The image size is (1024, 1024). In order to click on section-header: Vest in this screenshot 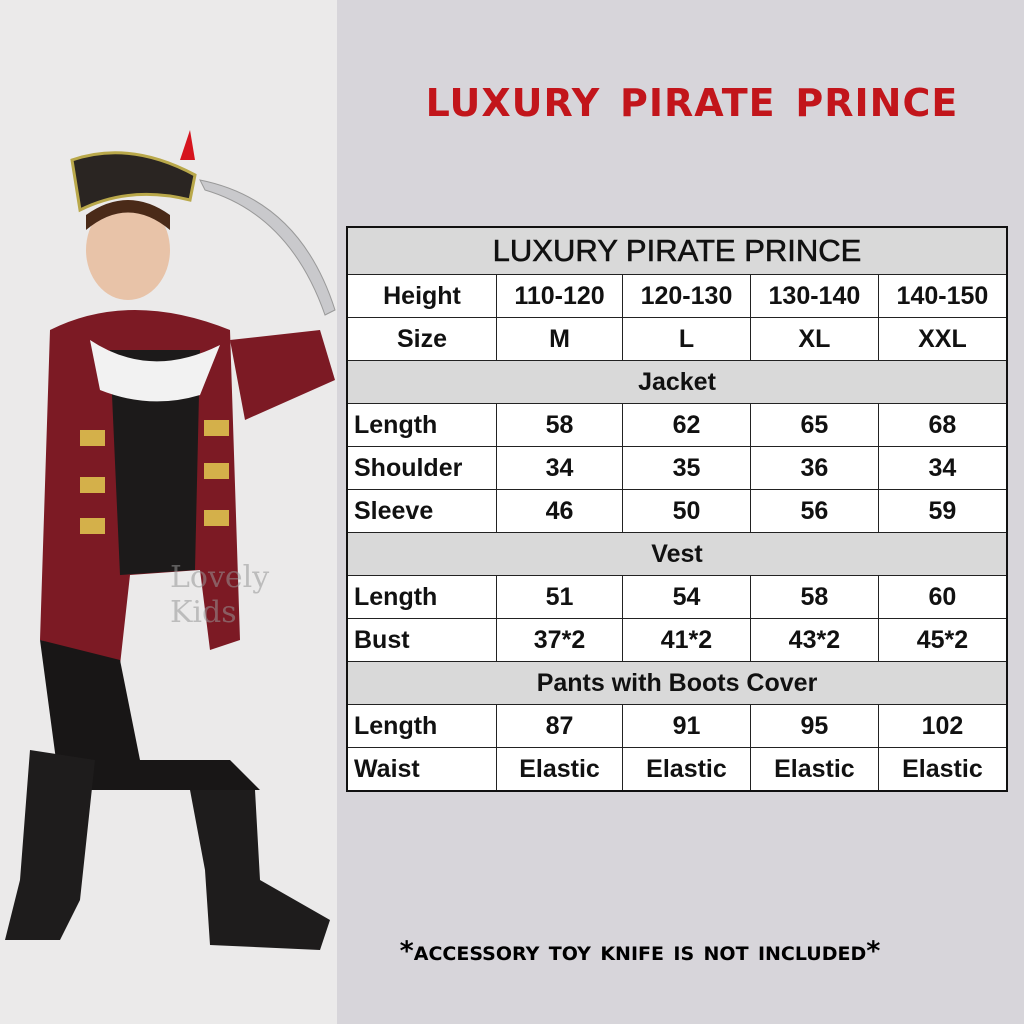, I will do `click(677, 554)`.